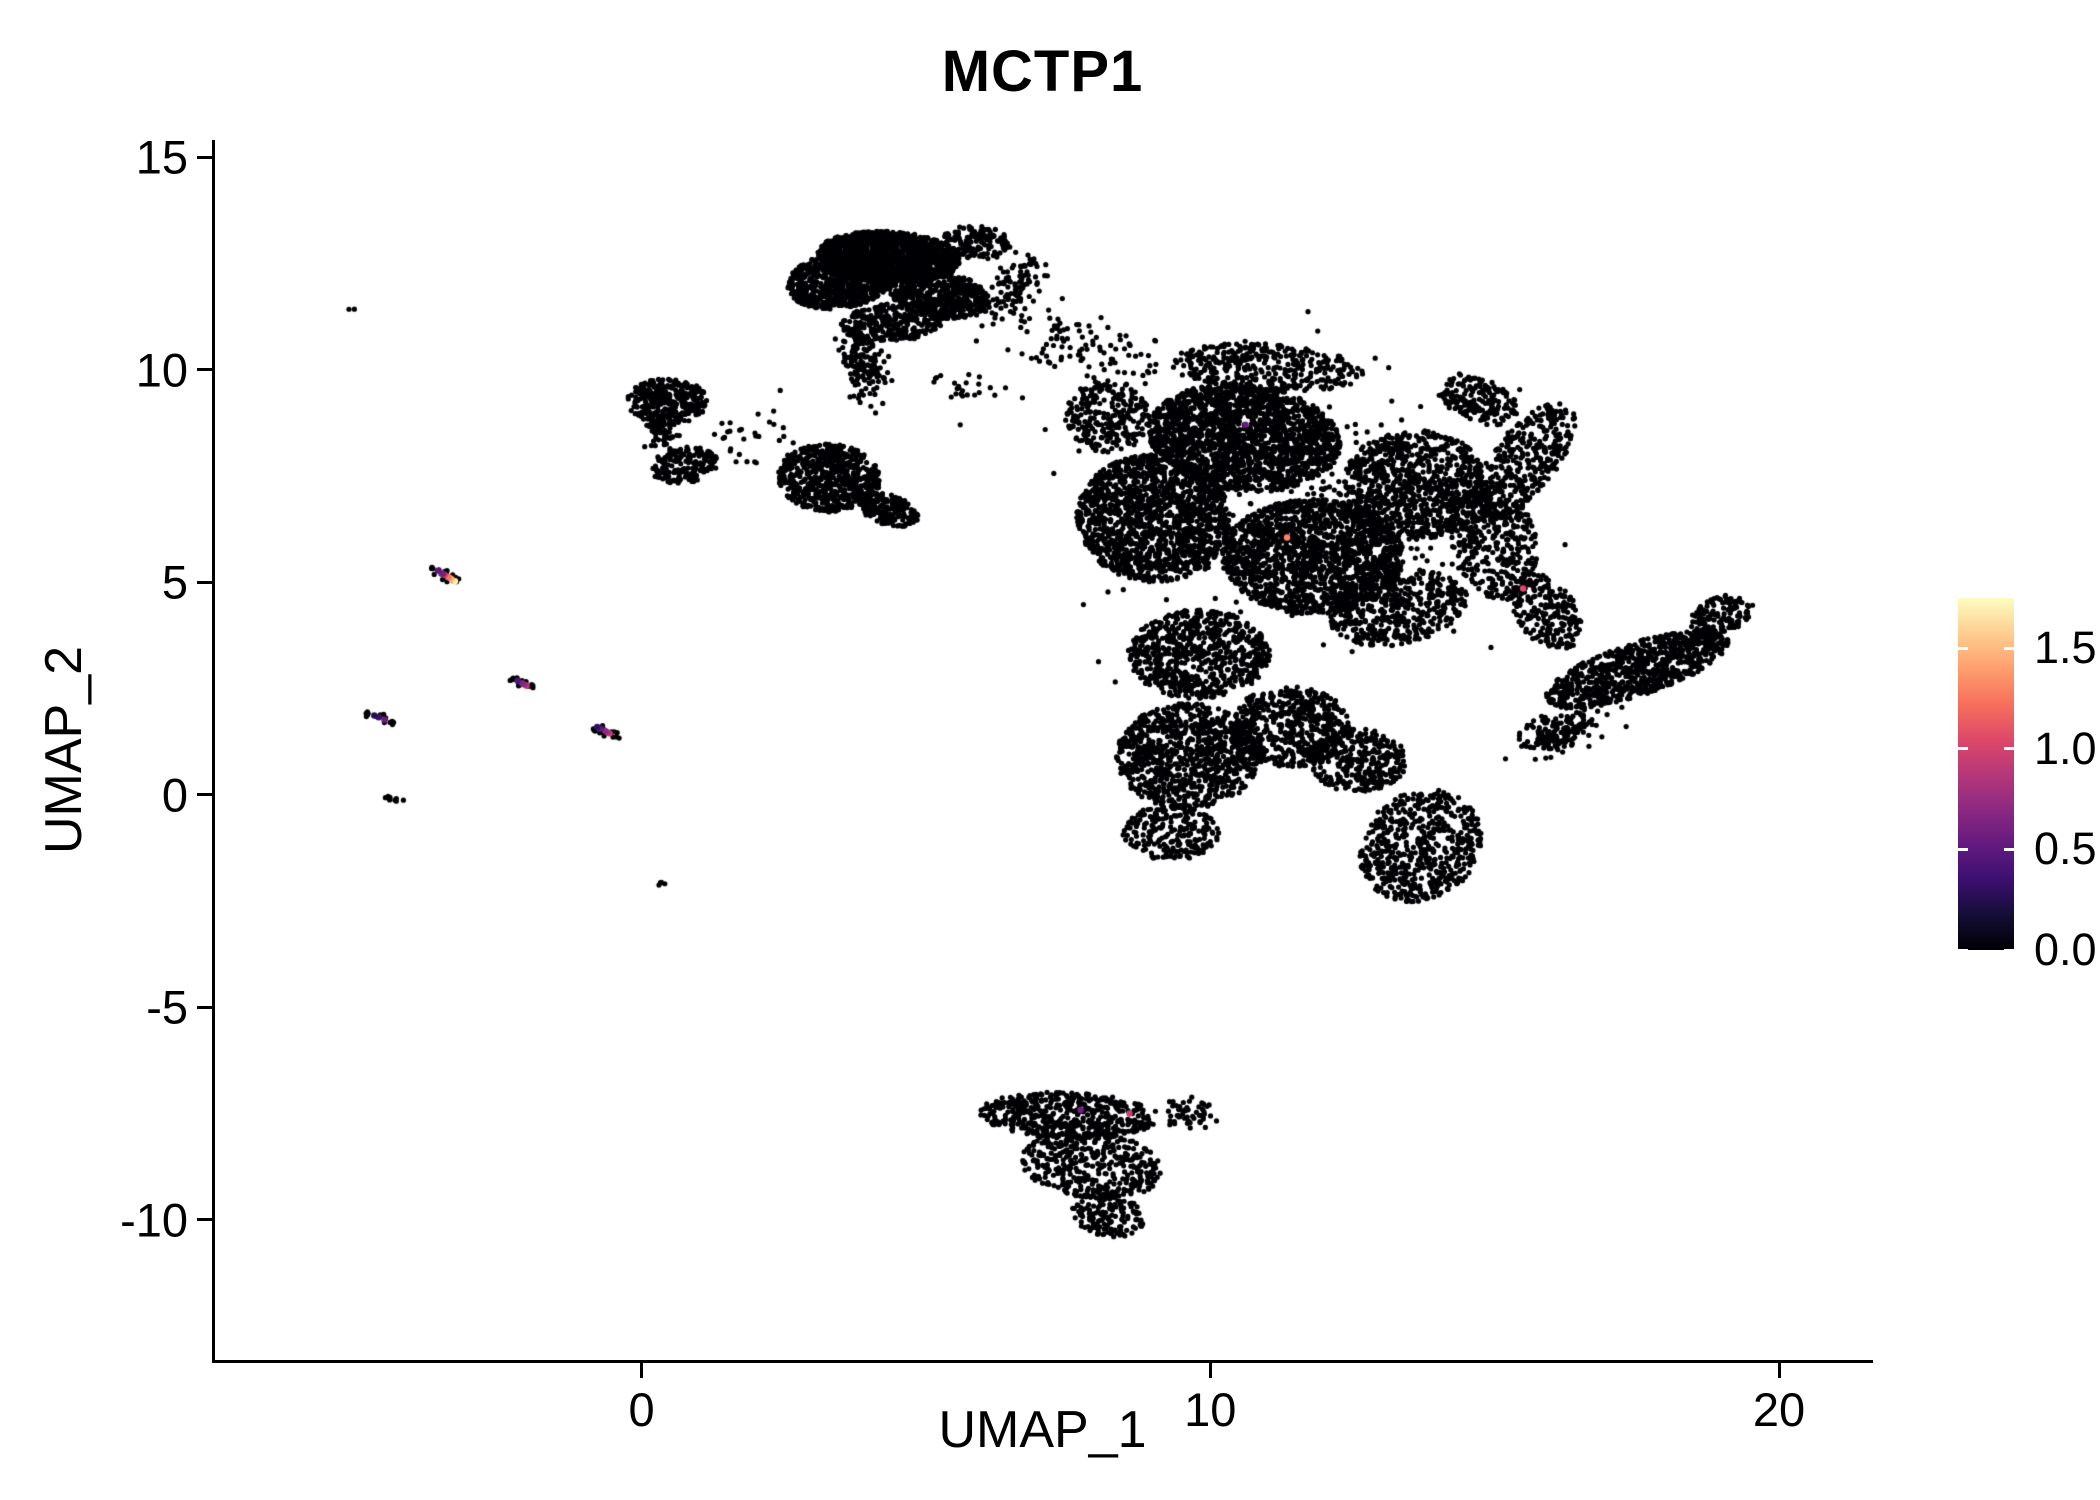 The height and width of the screenshot is (1500, 2100). Describe the element at coordinates (213, 751) in the screenshot. I see `y-axis-line` at that location.